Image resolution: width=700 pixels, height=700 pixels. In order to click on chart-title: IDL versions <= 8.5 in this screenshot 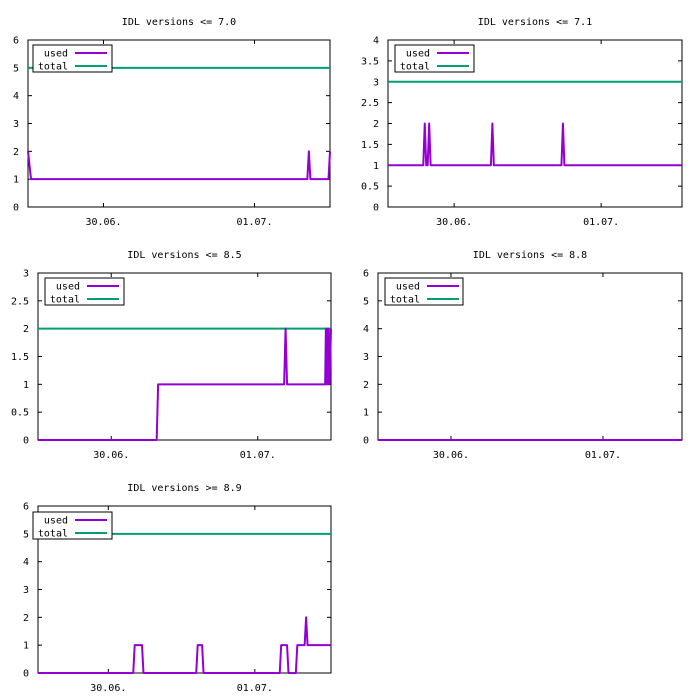, I will do `click(184, 255)`.